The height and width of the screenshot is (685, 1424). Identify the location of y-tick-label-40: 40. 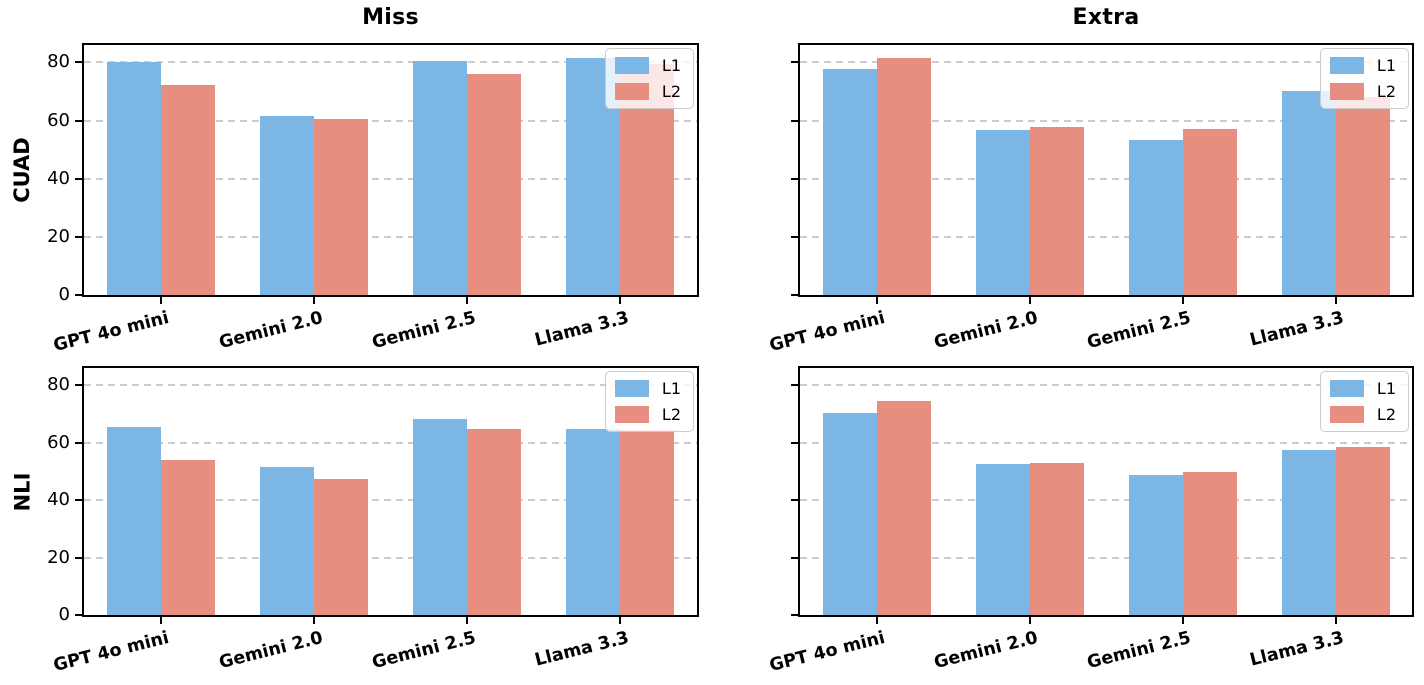
(58, 178).